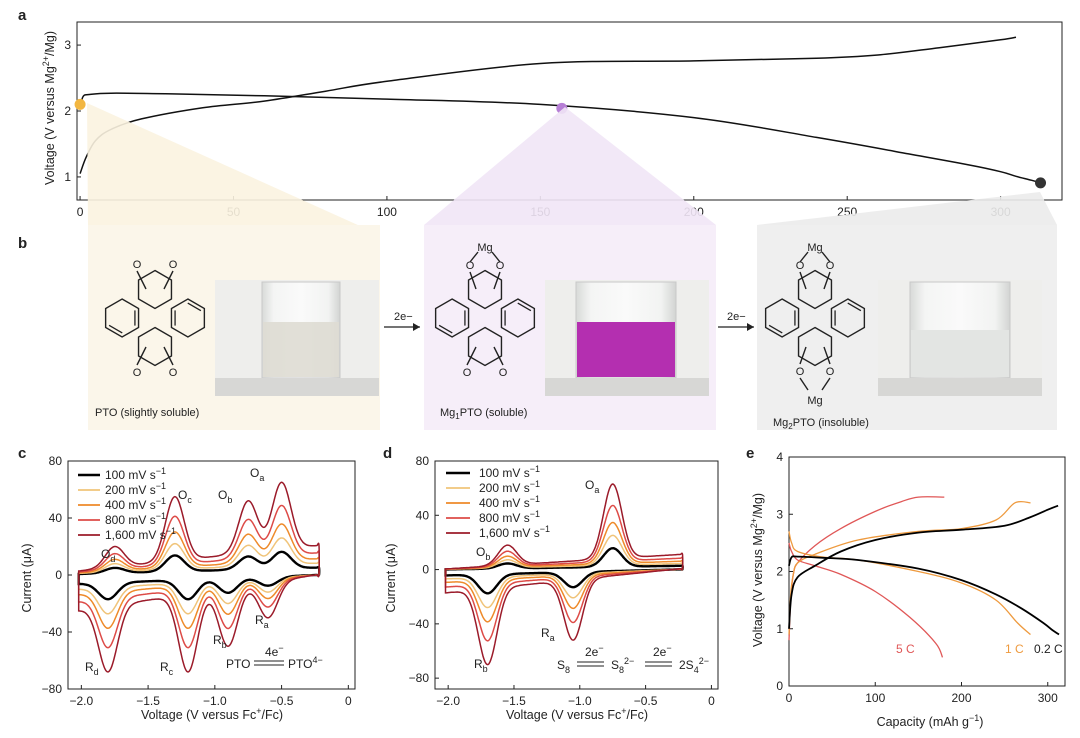 Image resolution: width=1080 pixels, height=738 pixels. I want to click on mg2pto-ring-left-double, so click(775, 329).